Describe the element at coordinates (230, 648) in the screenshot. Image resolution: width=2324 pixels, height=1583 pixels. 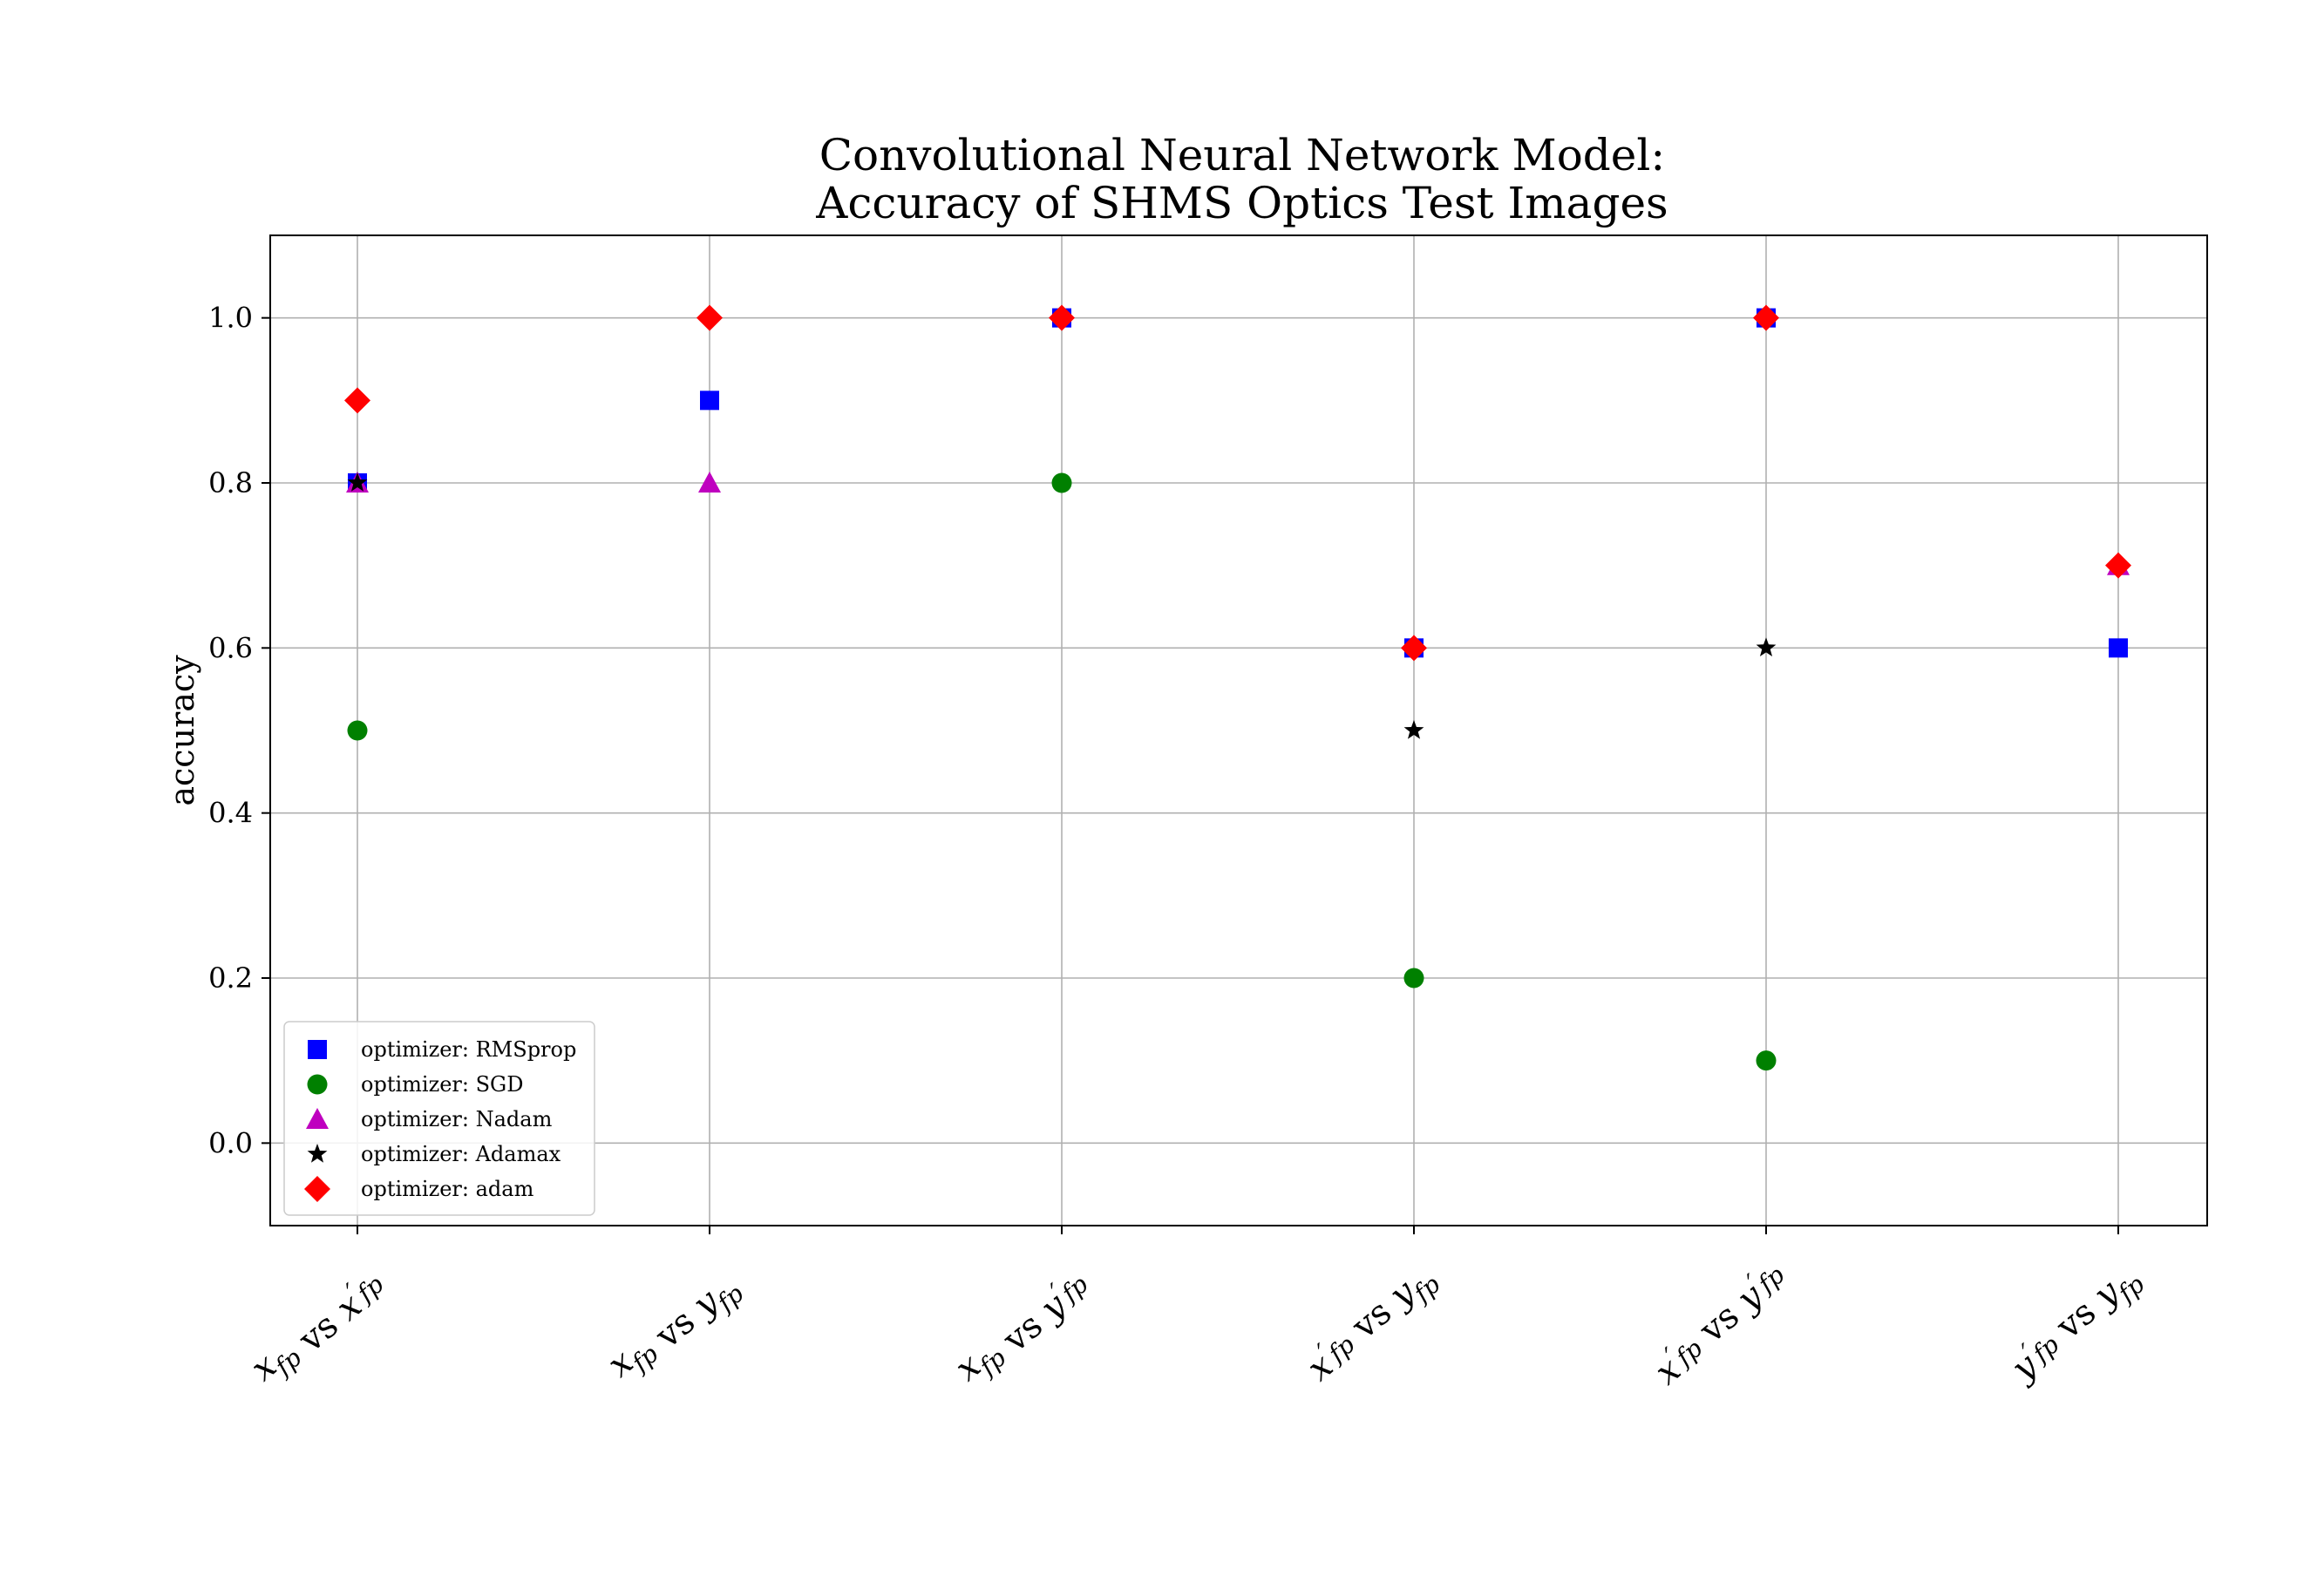
I see `y-tick-label: 0.6` at that location.